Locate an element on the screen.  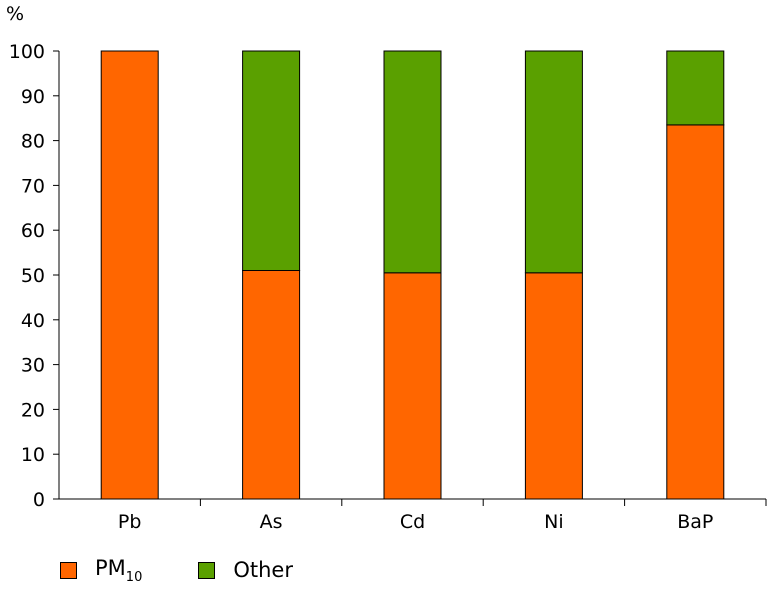
y-tick-label-0: 0 is located at coordinates (39, 500).